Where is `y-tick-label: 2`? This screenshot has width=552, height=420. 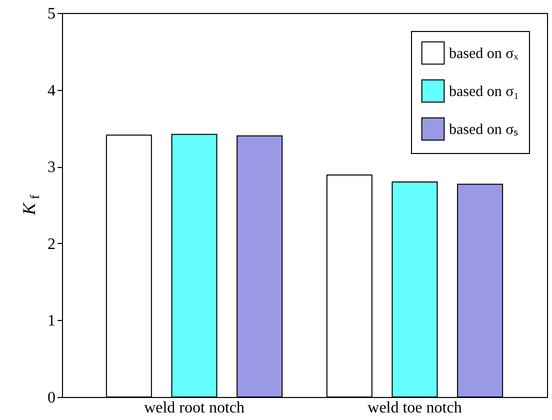 y-tick-label: 2 is located at coordinates (52, 244).